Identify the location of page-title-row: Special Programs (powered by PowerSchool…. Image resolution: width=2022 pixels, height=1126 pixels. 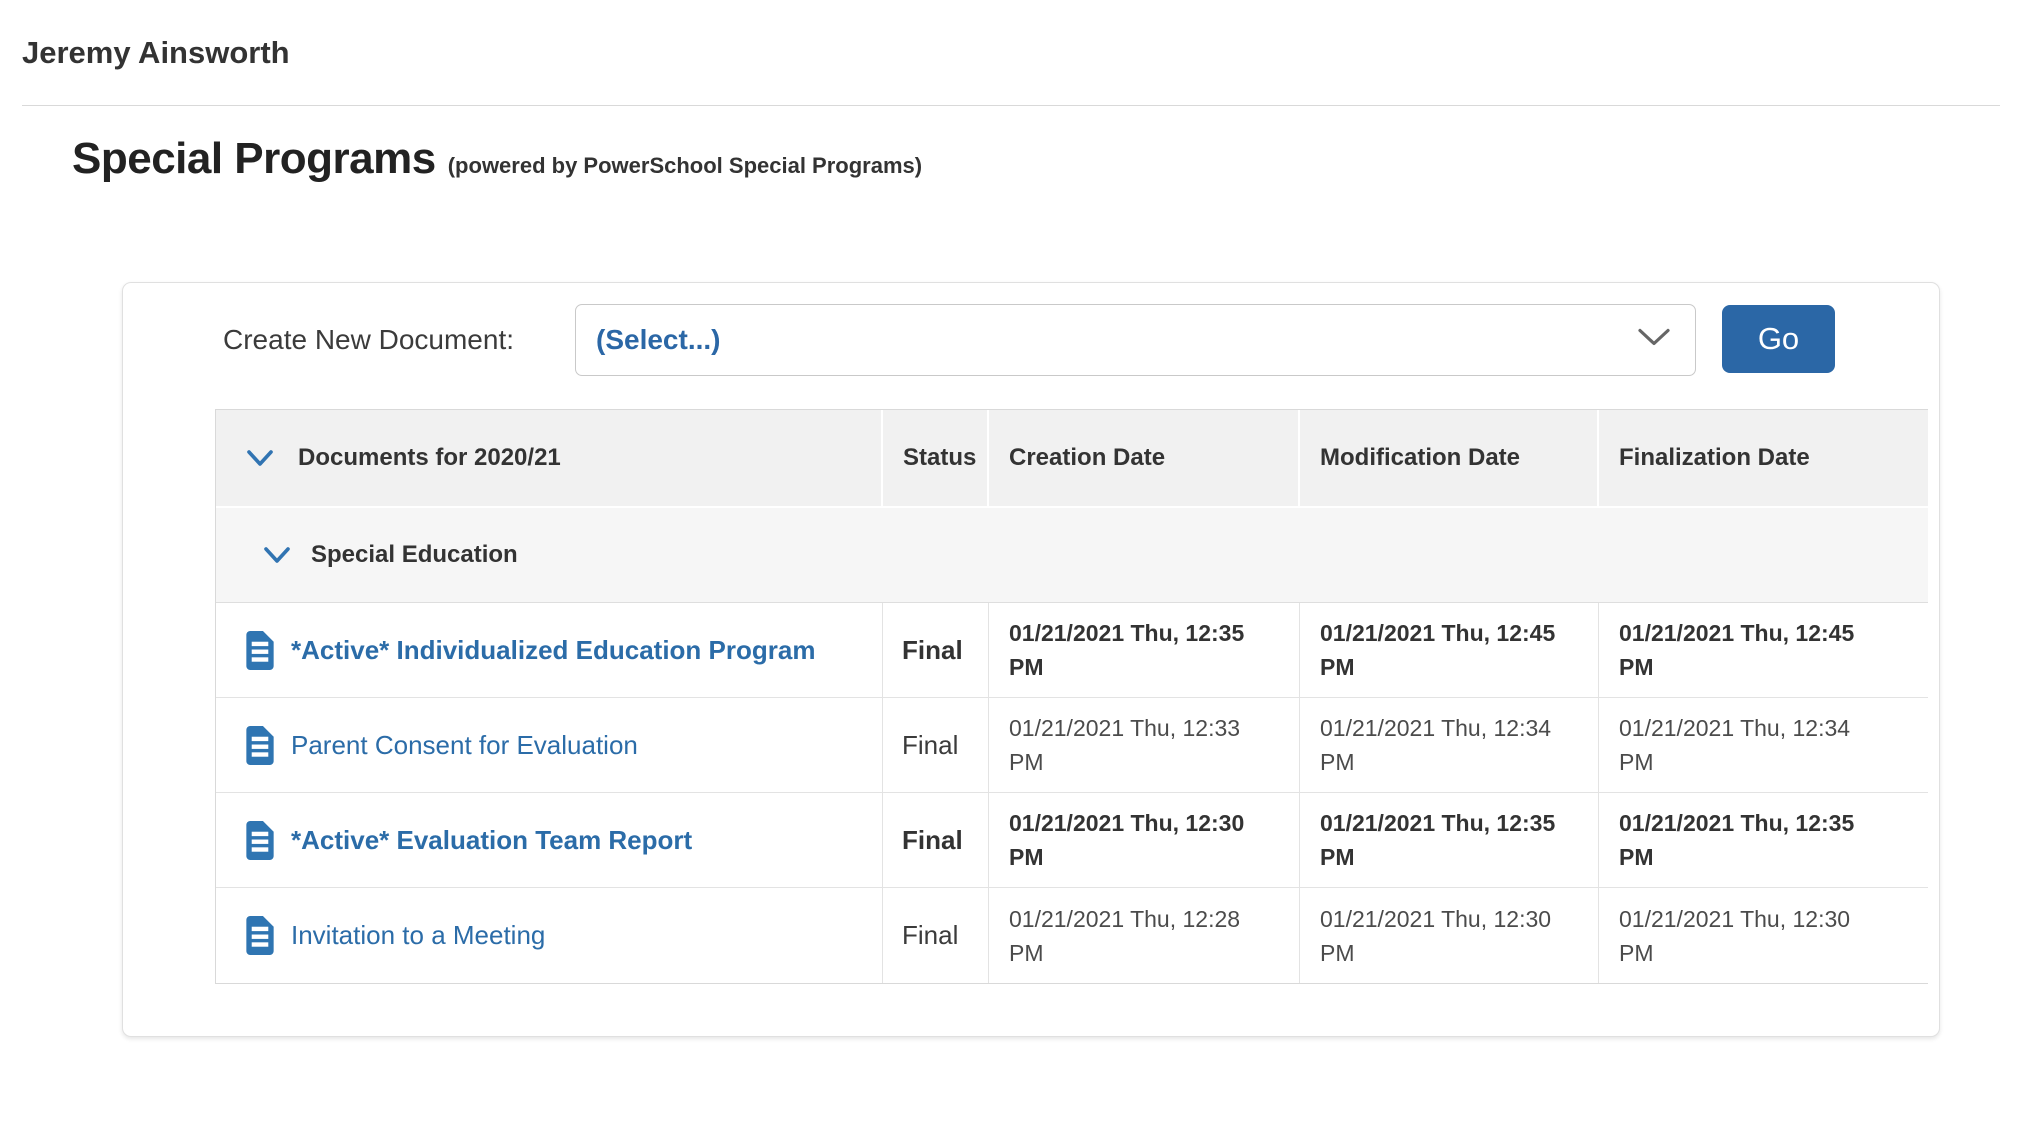
(1035, 159).